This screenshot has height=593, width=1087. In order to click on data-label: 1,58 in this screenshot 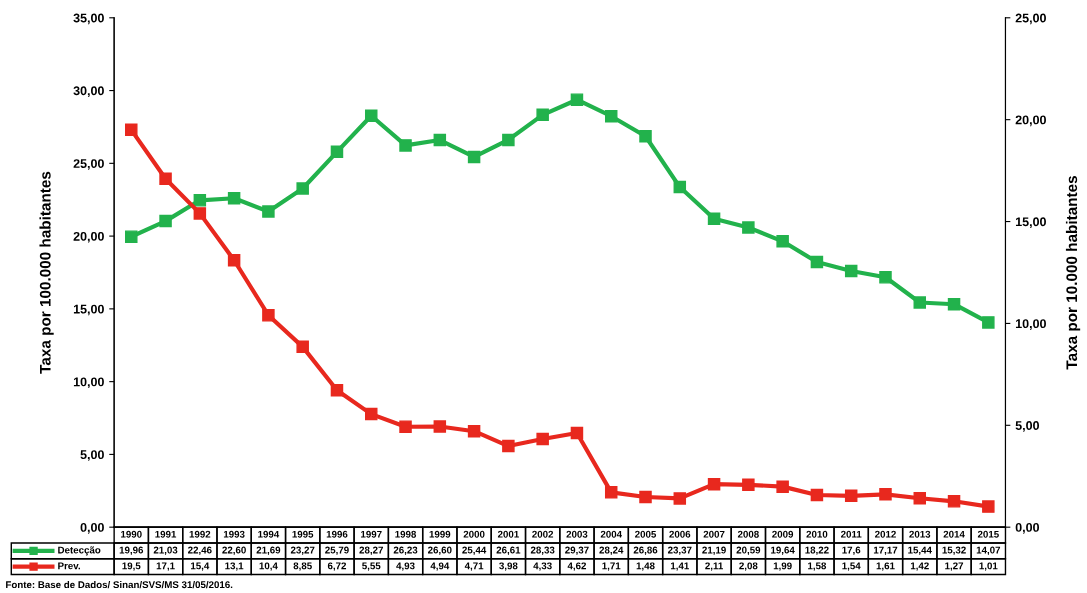, I will do `click(817, 566)`.